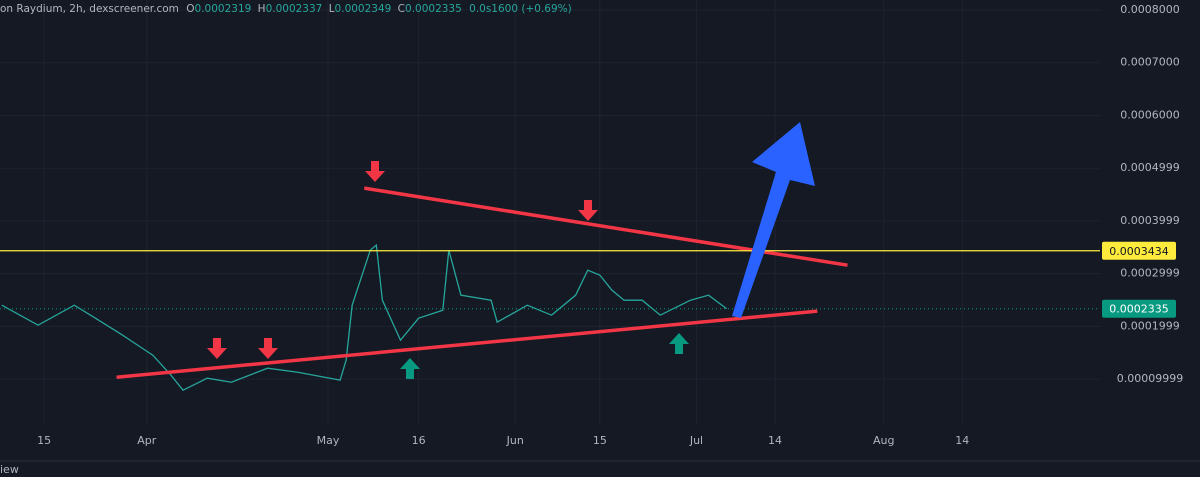  I want to click on price-tag, so click(1139, 250).